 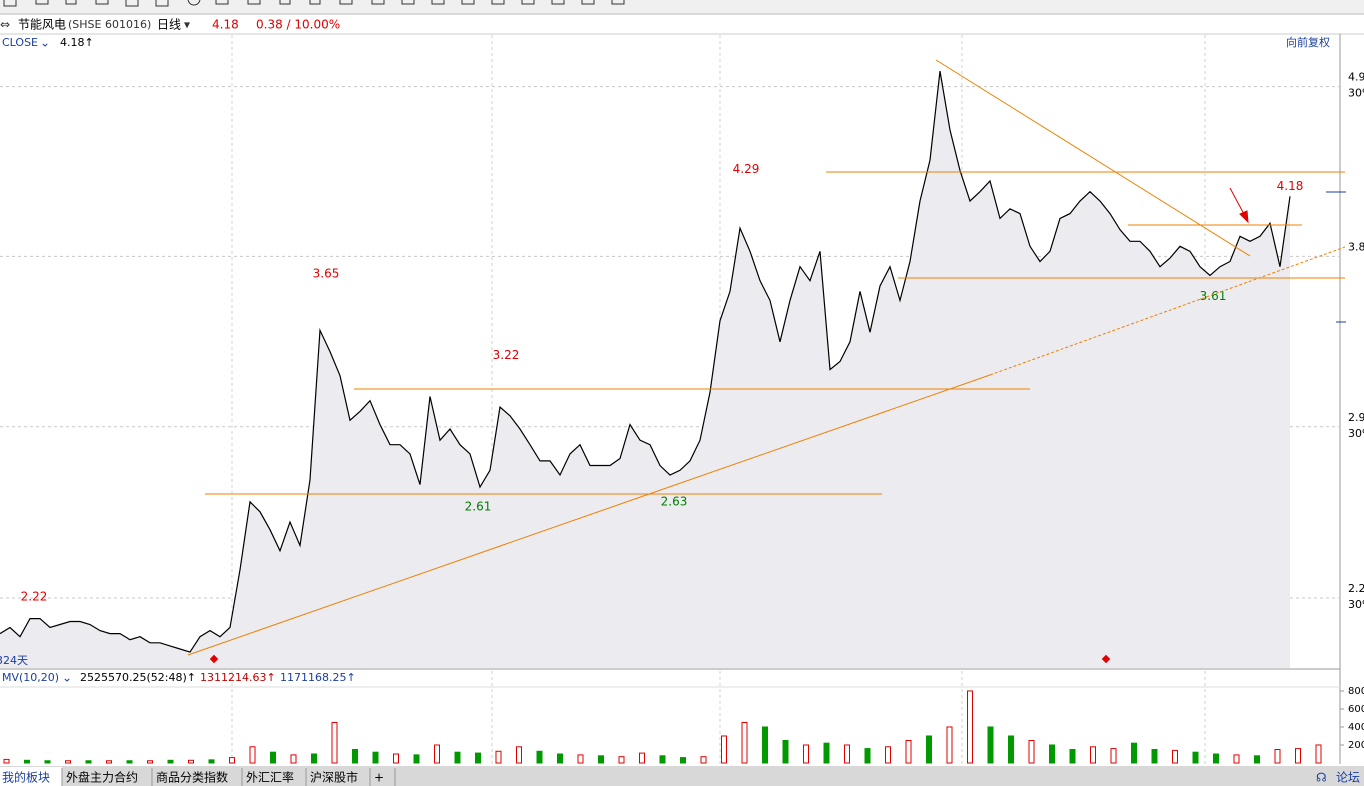 What do you see at coordinates (102, 777) in the screenshot?
I see `tab: 外盘主力合约` at bounding box center [102, 777].